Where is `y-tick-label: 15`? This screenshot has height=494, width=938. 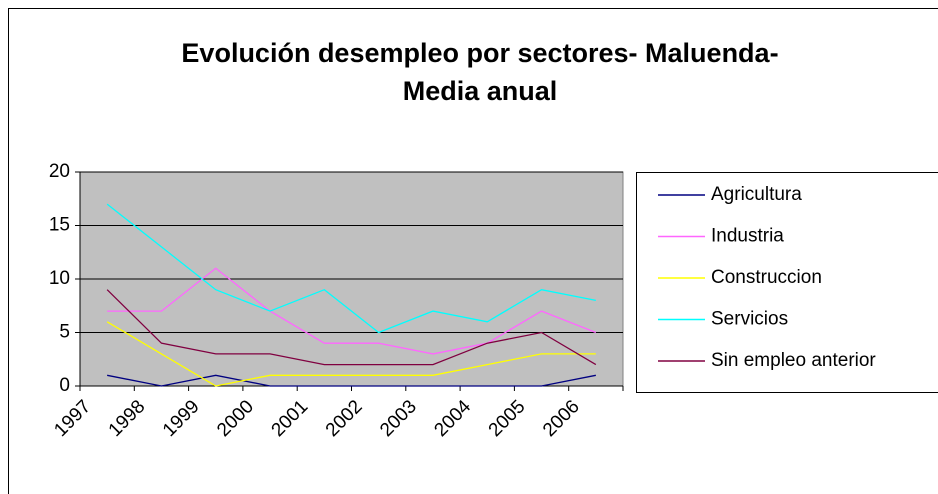 y-tick-label: 15 is located at coordinates (59, 225).